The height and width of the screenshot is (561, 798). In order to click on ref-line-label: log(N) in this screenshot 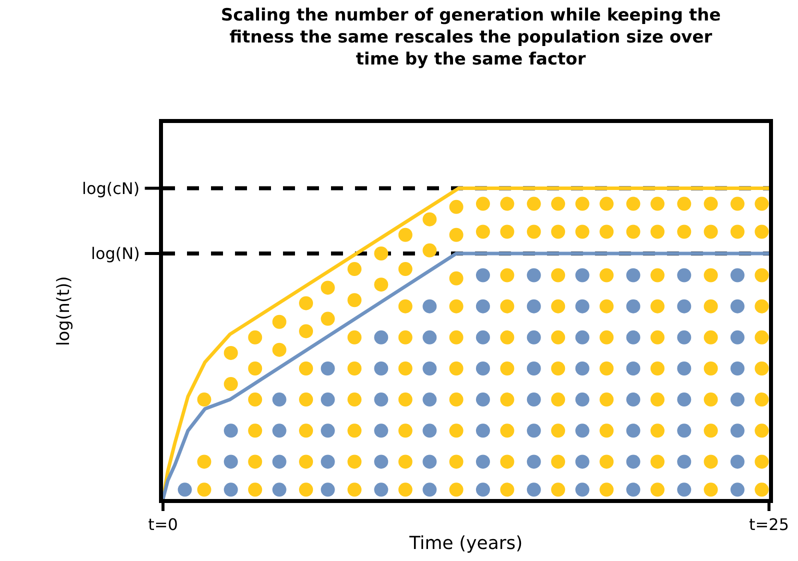, I will do `click(115, 253)`.